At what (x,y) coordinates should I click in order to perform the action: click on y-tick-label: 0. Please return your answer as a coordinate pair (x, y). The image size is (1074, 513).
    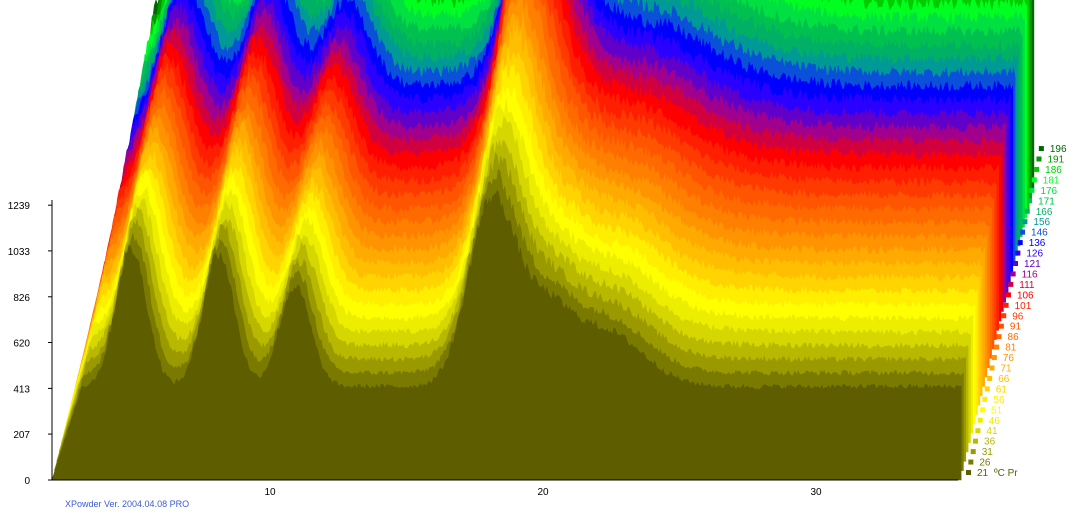
    Looking at the image, I should click on (27, 481).